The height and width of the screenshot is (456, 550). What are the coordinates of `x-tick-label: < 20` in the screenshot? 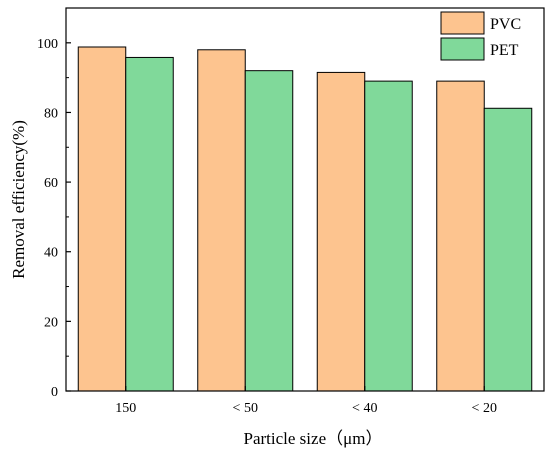 It's located at (484, 408).